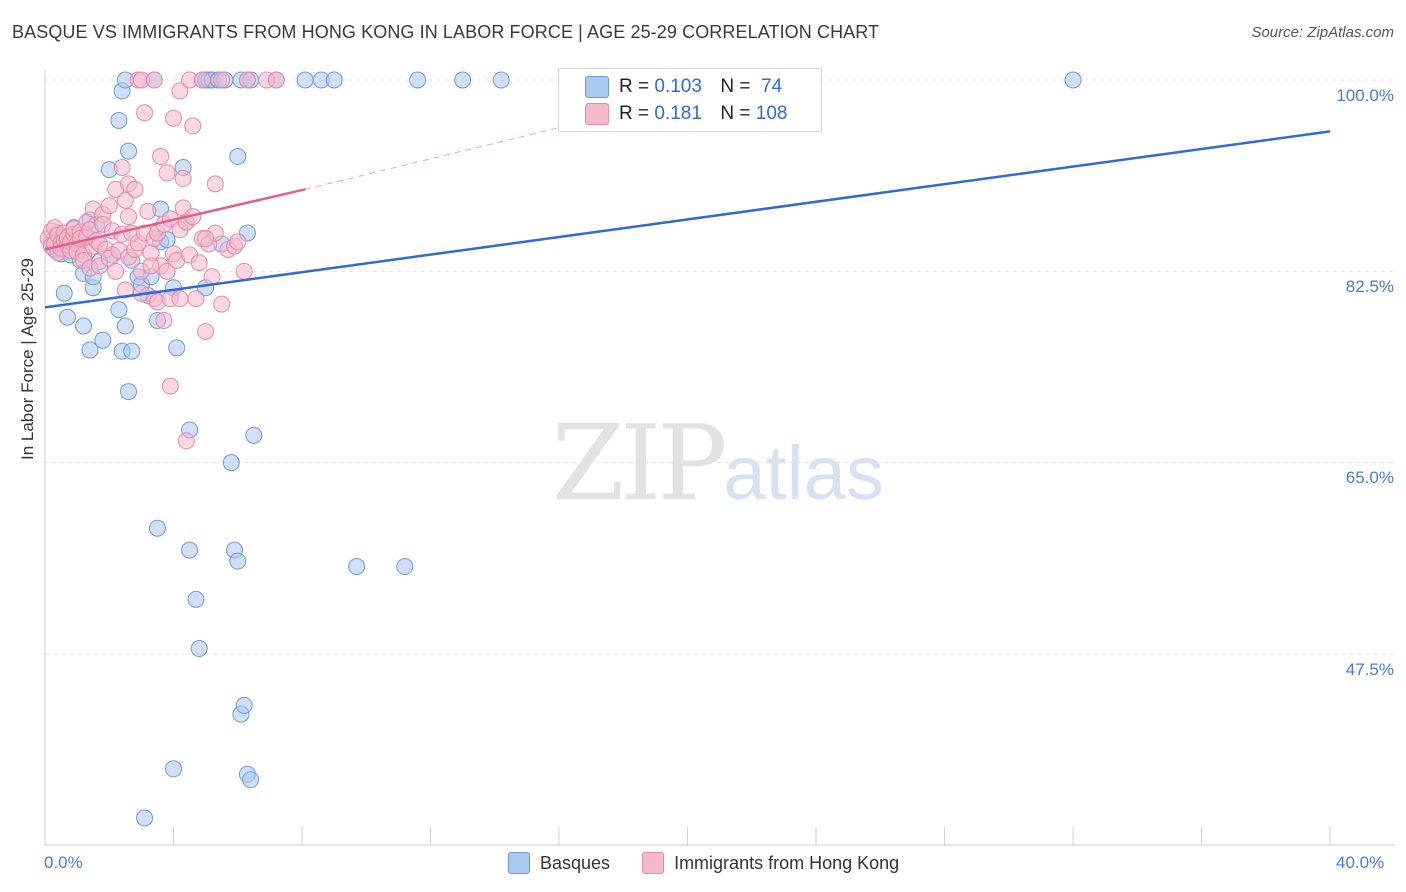 This screenshot has width=1406, height=892. I want to click on bottom-legend: Basques Immigrants from Hong Kong, so click(719, 863).